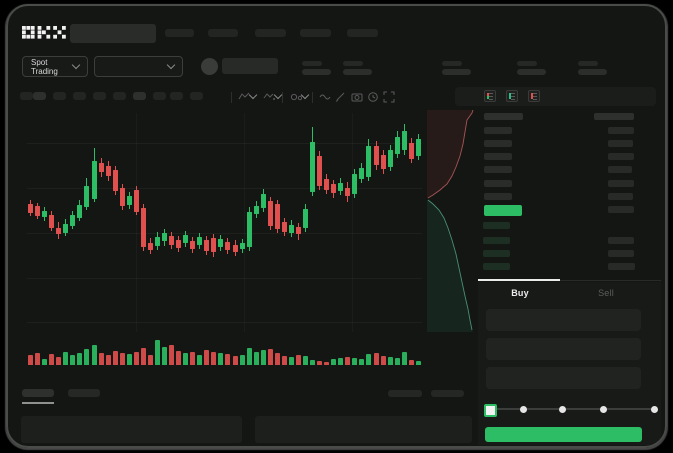 The height and width of the screenshot is (453, 673). What do you see at coordinates (269, 97) in the screenshot?
I see `line-style-icon` at bounding box center [269, 97].